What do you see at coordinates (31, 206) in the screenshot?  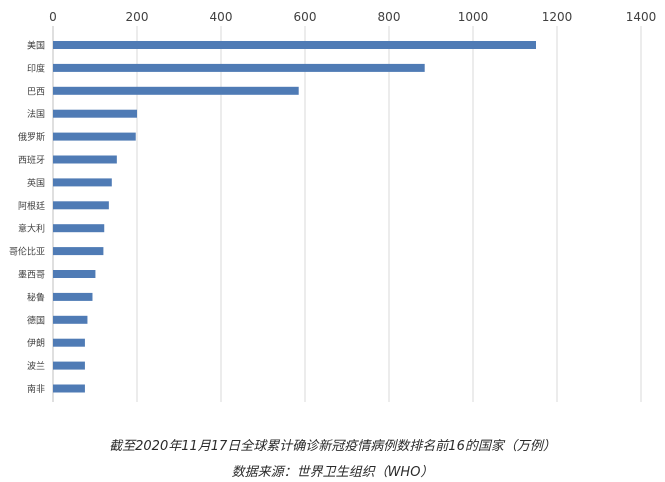 I see `category-label: 阿根廷` at bounding box center [31, 206].